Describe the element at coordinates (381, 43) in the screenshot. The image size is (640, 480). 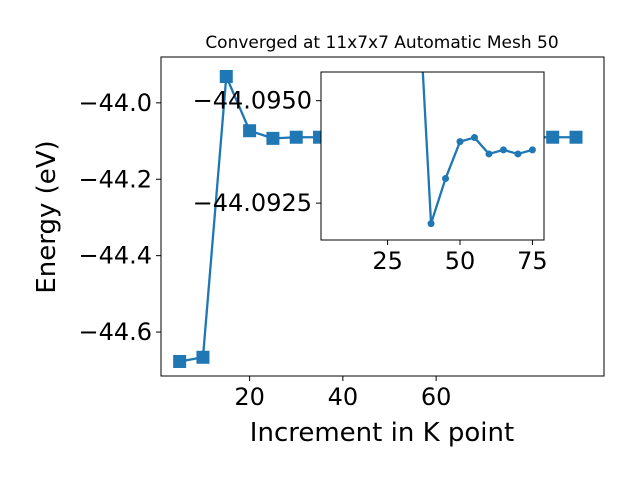
I see `chart-title: Converged at 11x7x7 Automatic Mesh 50` at that location.